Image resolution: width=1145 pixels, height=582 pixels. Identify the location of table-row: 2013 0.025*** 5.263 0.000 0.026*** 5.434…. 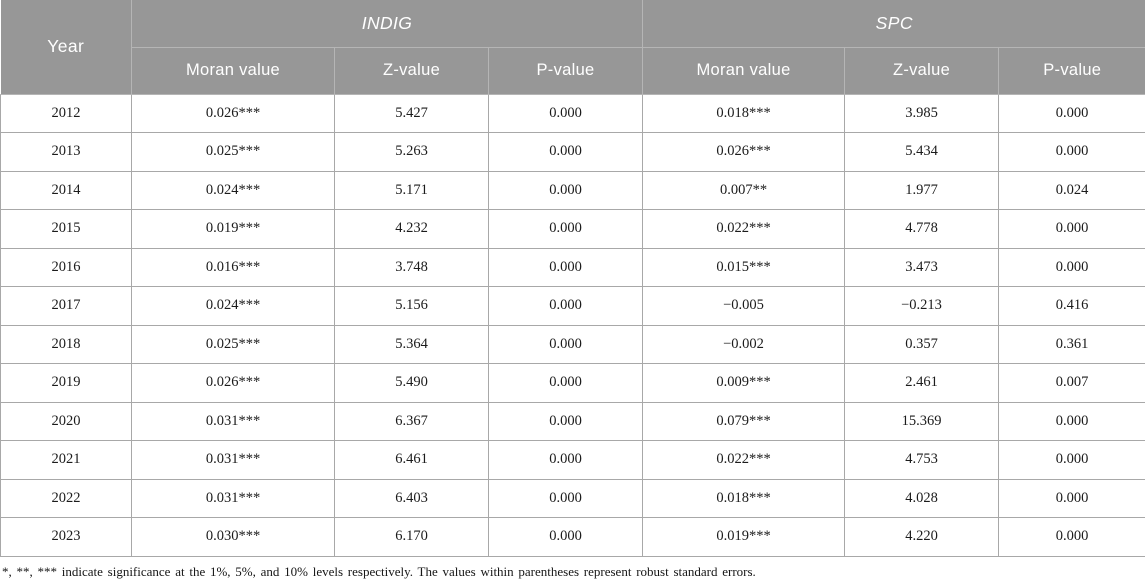
(572, 152).